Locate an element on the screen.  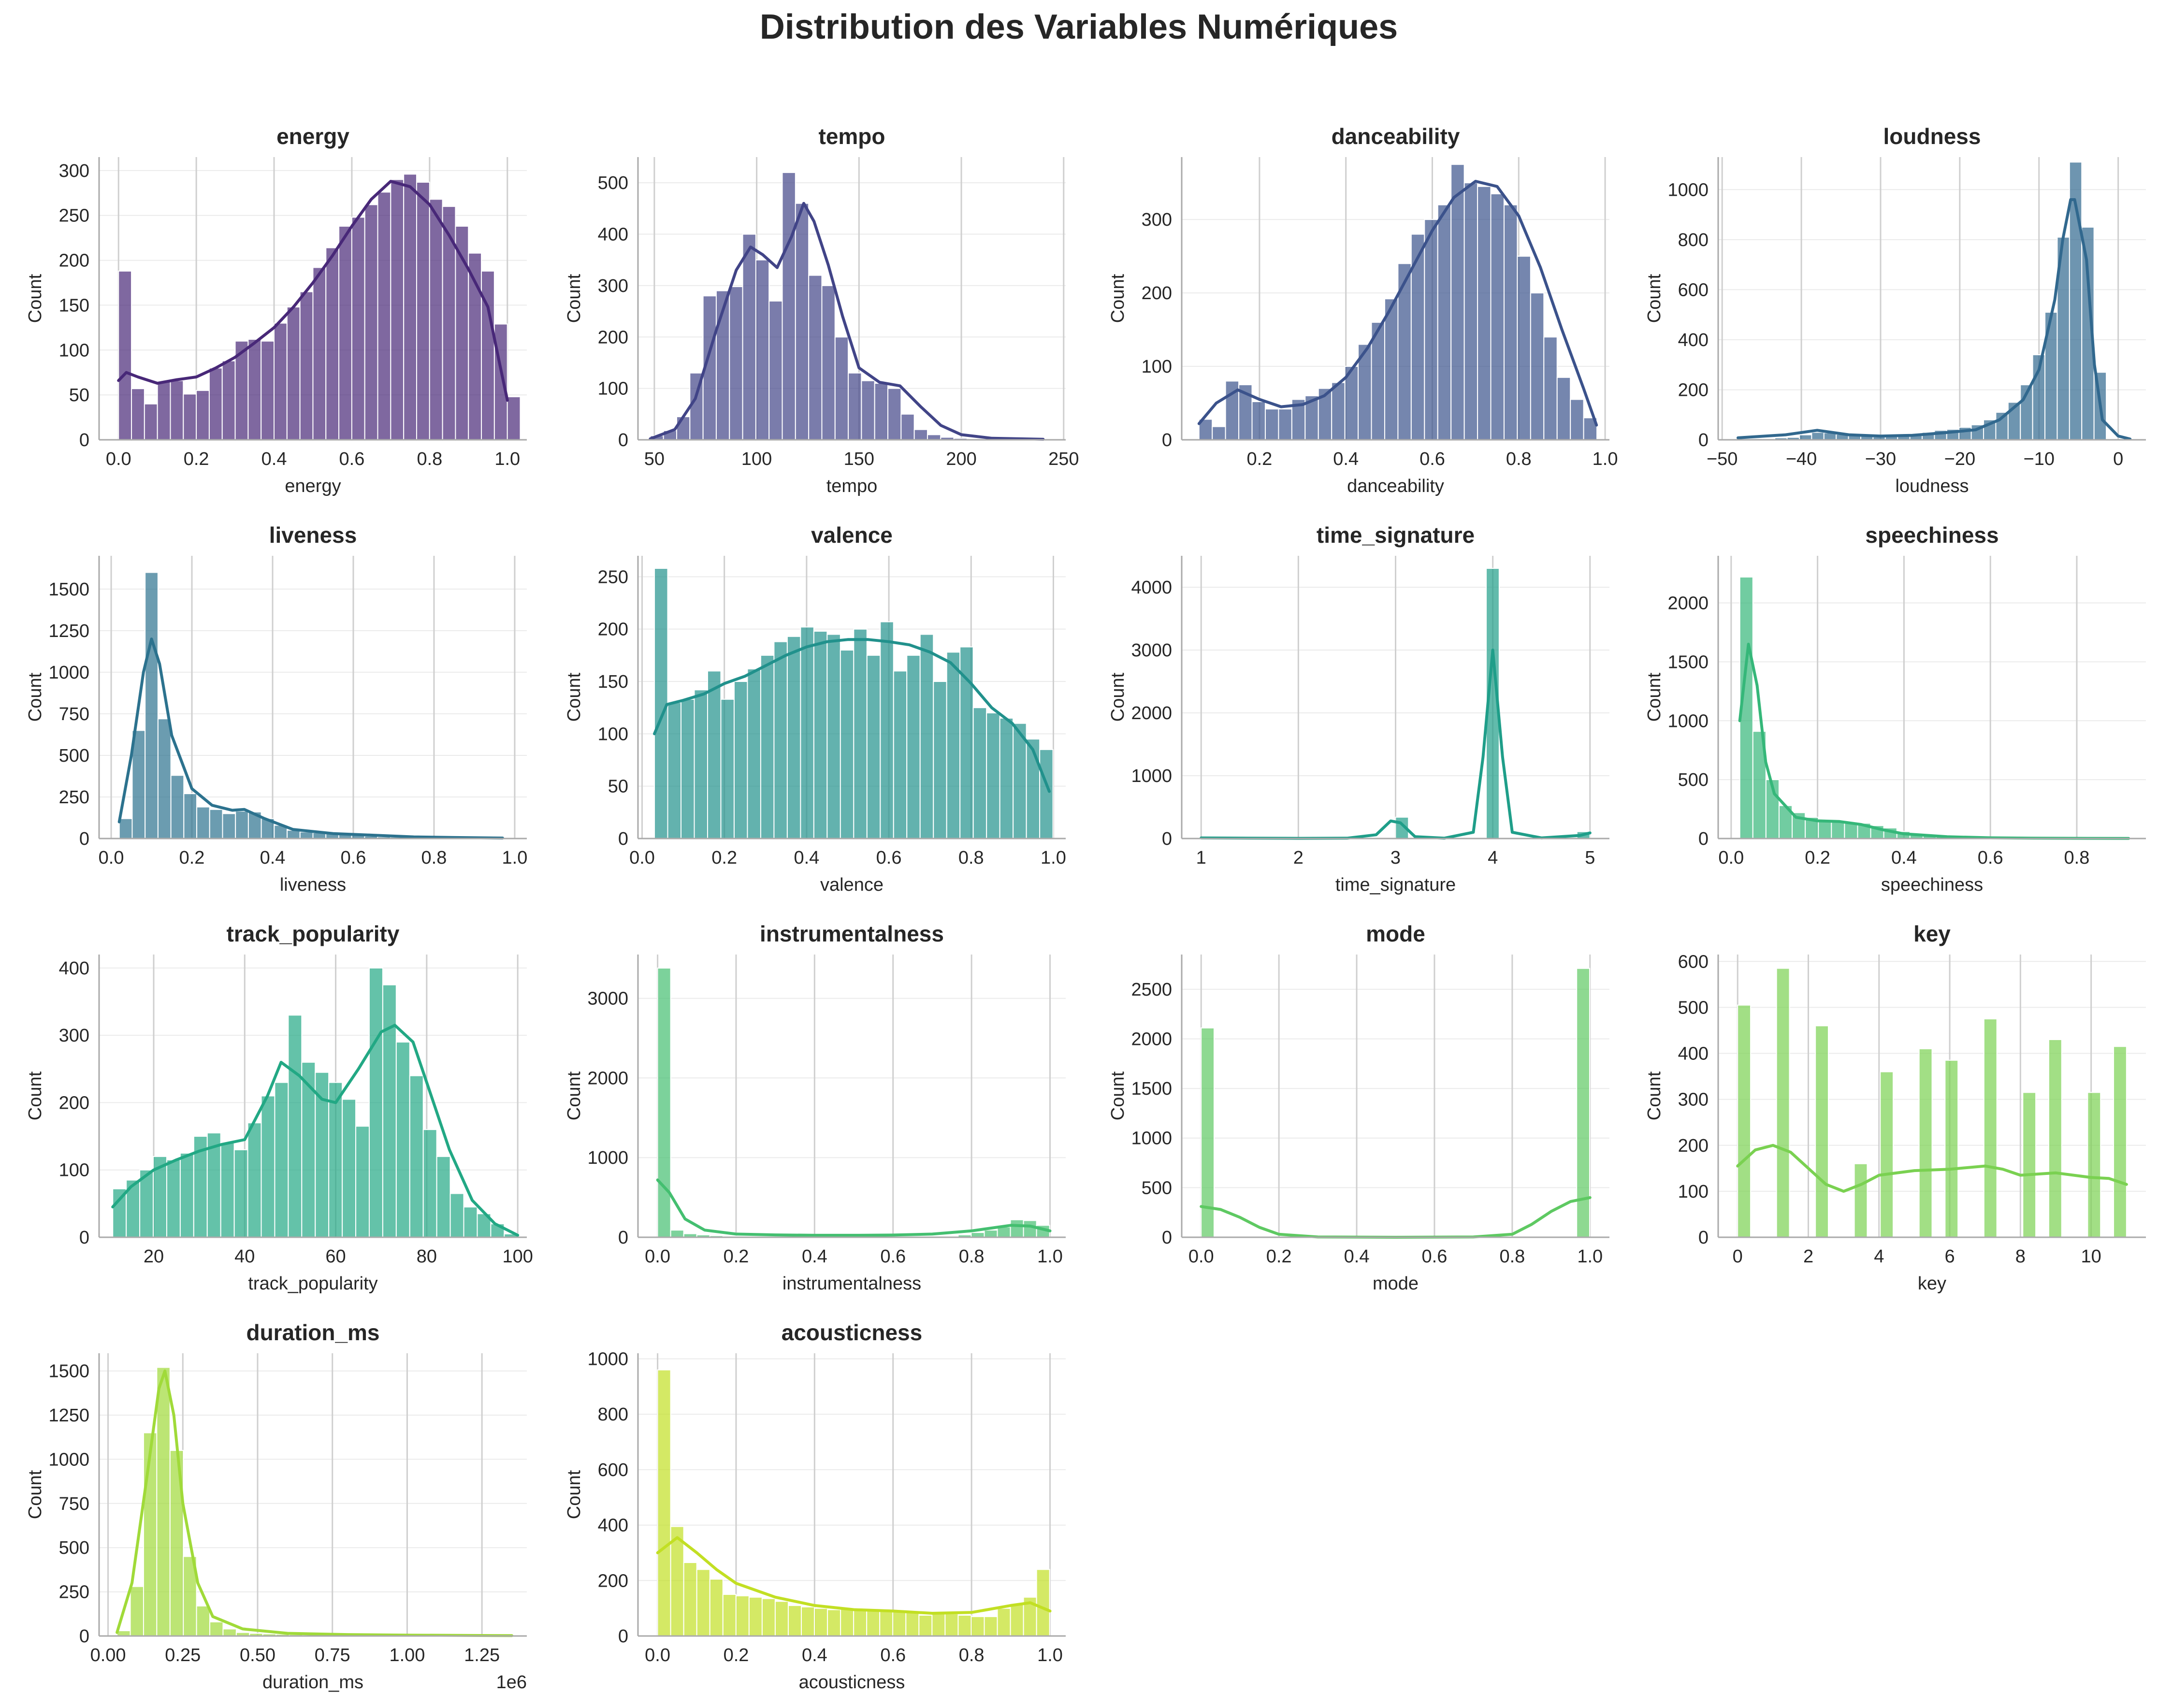
subplot-title: danceability is located at coordinates (1396, 136).